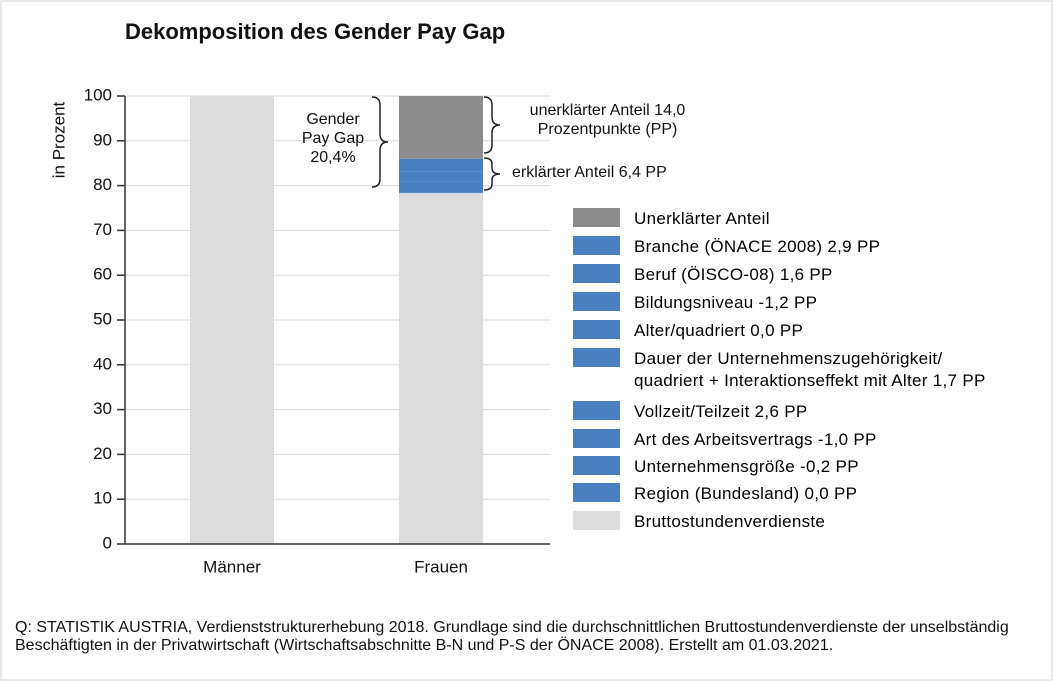 The image size is (1053, 681). What do you see at coordinates (755, 439) in the screenshot?
I see `legend-label: Art des Arbeitsvertrags -1,0 PP` at bounding box center [755, 439].